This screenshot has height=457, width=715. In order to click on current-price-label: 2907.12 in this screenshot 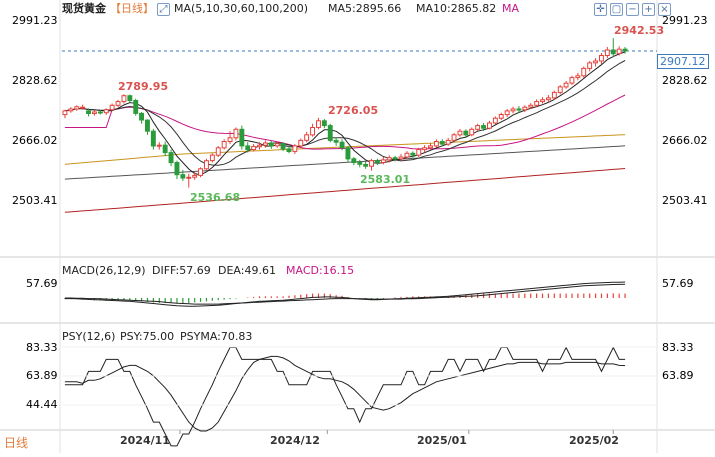, I will do `click(683, 61)`.